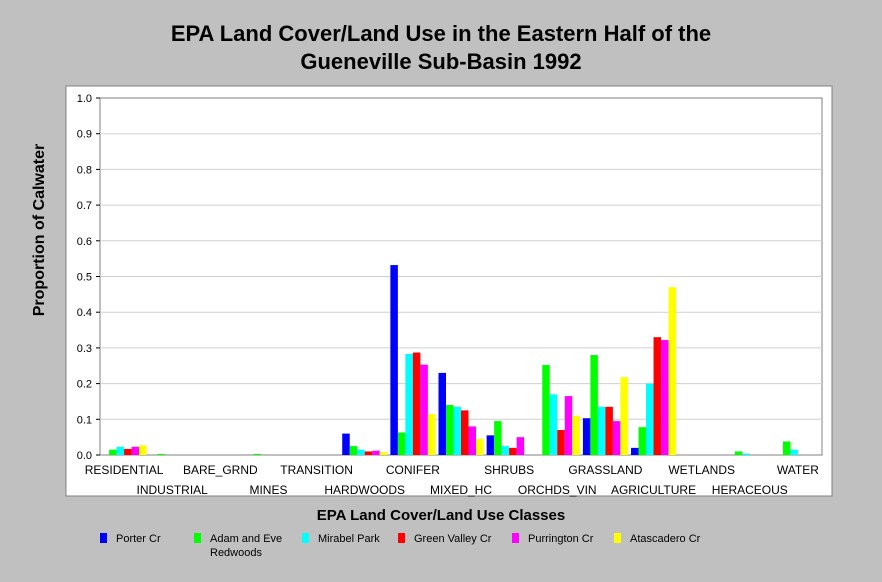  I want to click on y-tick-label: 0.3, so click(84, 349).